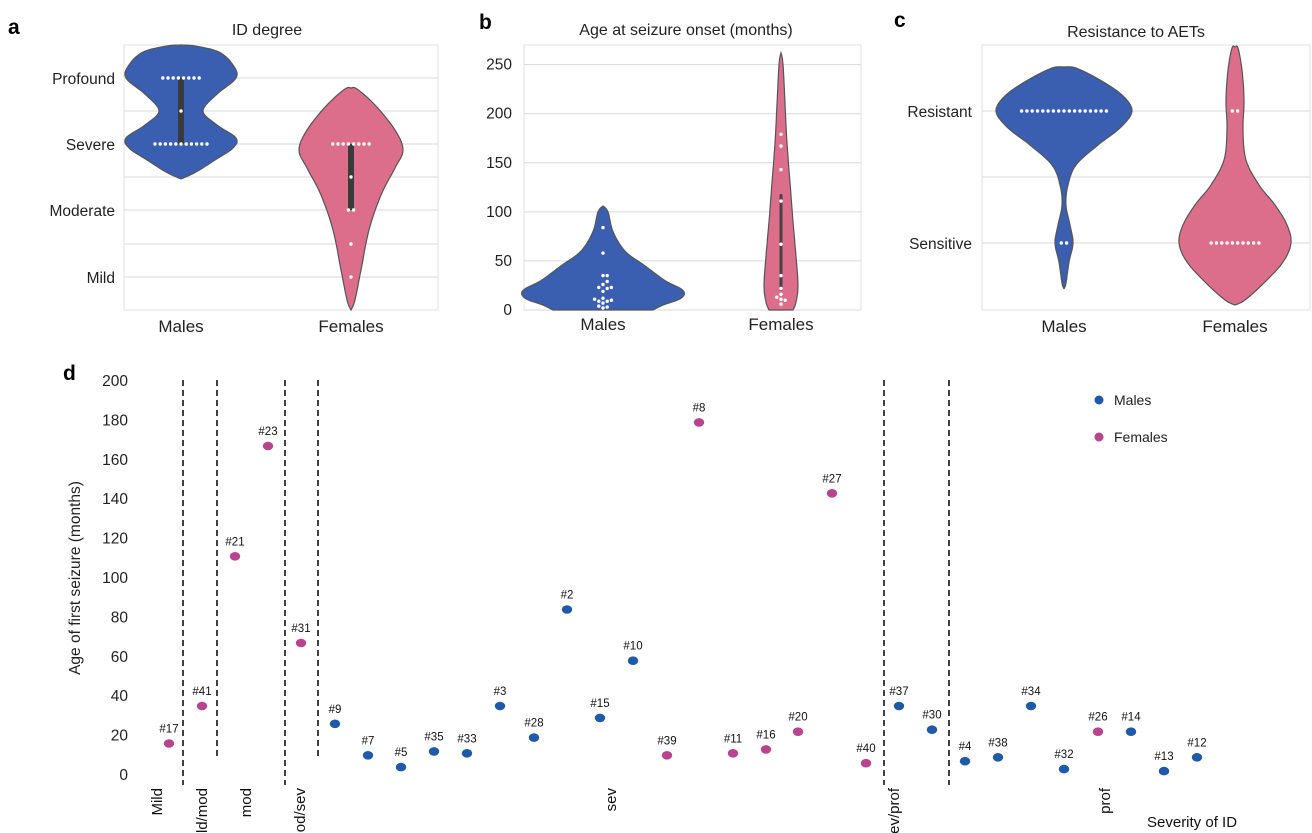 This screenshot has height=833, width=1312. I want to click on panel-b-ytick: 0, so click(507, 310).